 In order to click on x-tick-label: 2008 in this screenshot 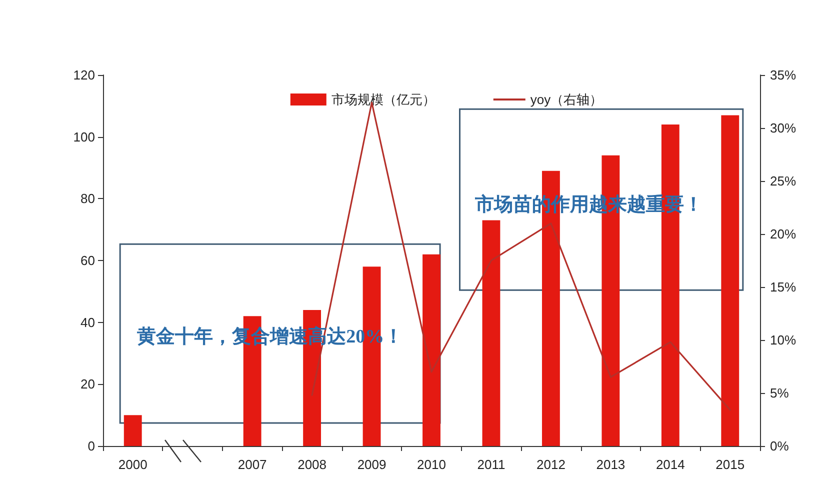, I will do `click(312, 464)`.